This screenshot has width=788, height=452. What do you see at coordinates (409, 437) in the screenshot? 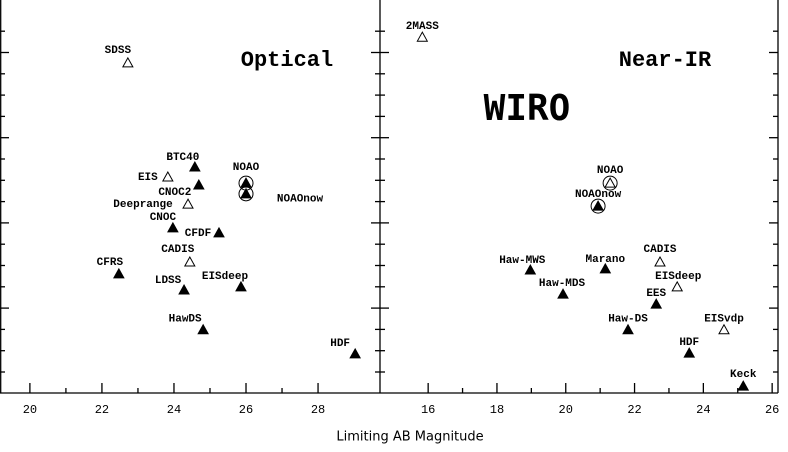
I see `x-axis-label: Limiting AB Magnitude` at bounding box center [409, 437].